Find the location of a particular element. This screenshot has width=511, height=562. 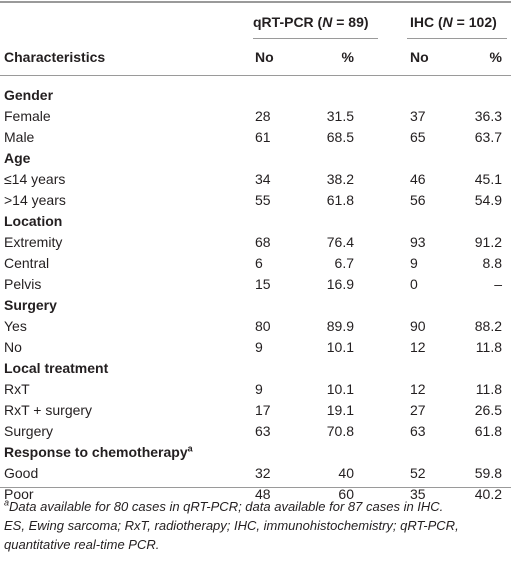

value-cell: 48 is located at coordinates (263, 494).